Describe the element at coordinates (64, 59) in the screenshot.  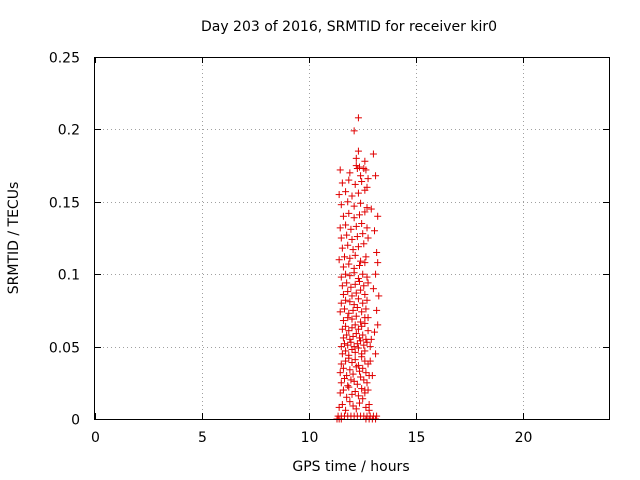
I see `y-tick-label: 0.25` at that location.